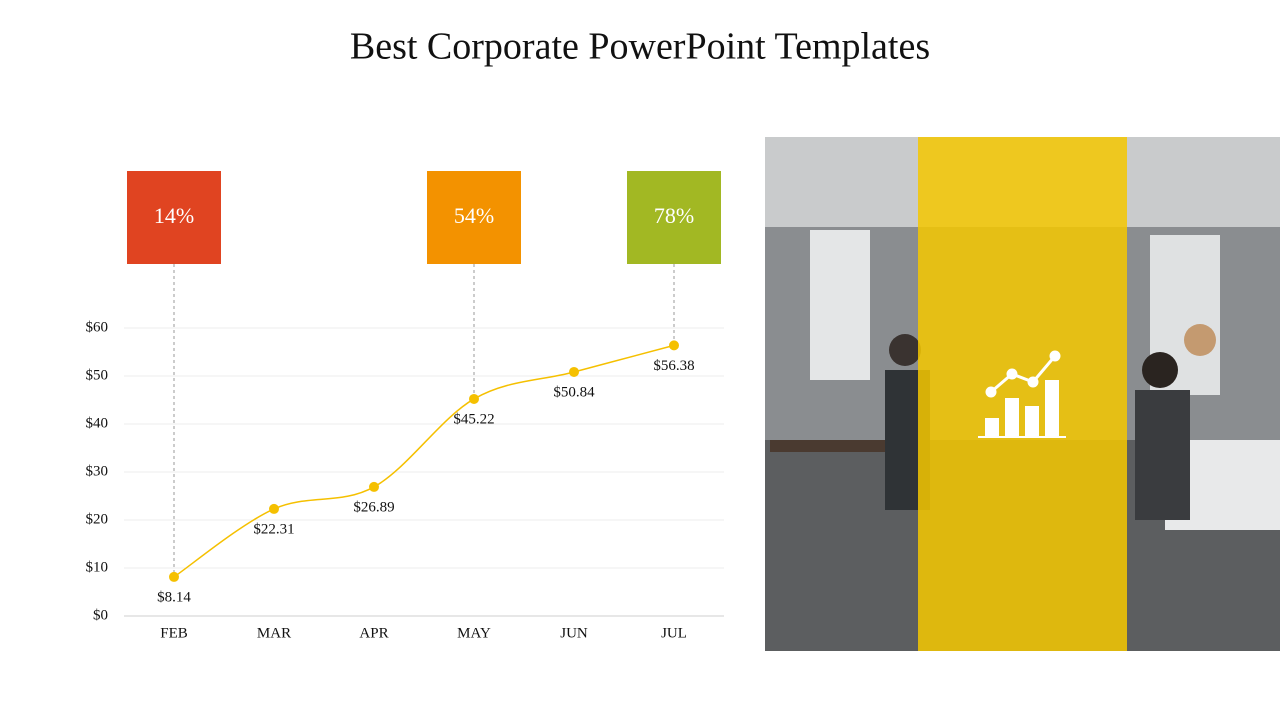 This screenshot has height=725, width=1280. Describe the element at coordinates (97, 519) in the screenshot. I see `y-tick-label: $20` at that location.